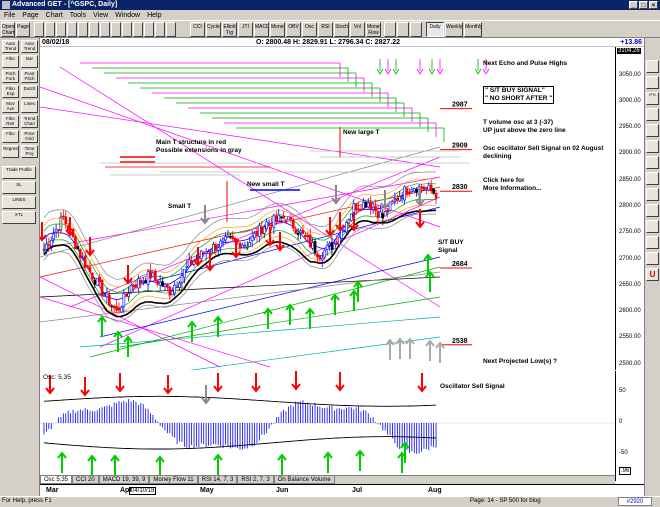  Describe the element at coordinates (10, 15) in the screenshot. I see `menu-file: File` at that location.